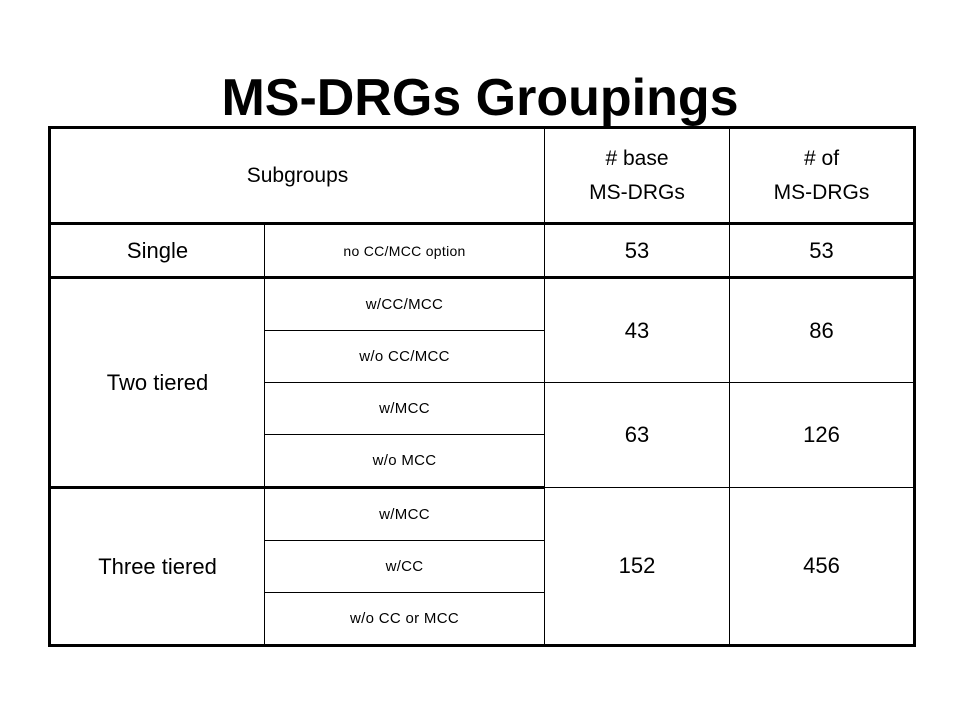  What do you see at coordinates (404, 304) in the screenshot?
I see `subgroup-cell: w/CC/MCC` at bounding box center [404, 304].